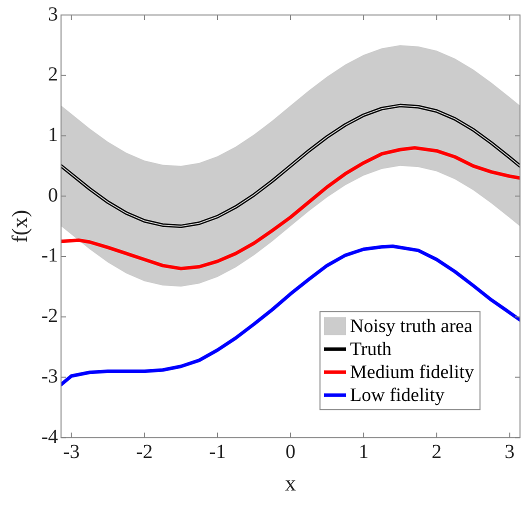 This screenshot has width=530, height=506. I want to click on x-tick-label: -3, so click(71, 451).